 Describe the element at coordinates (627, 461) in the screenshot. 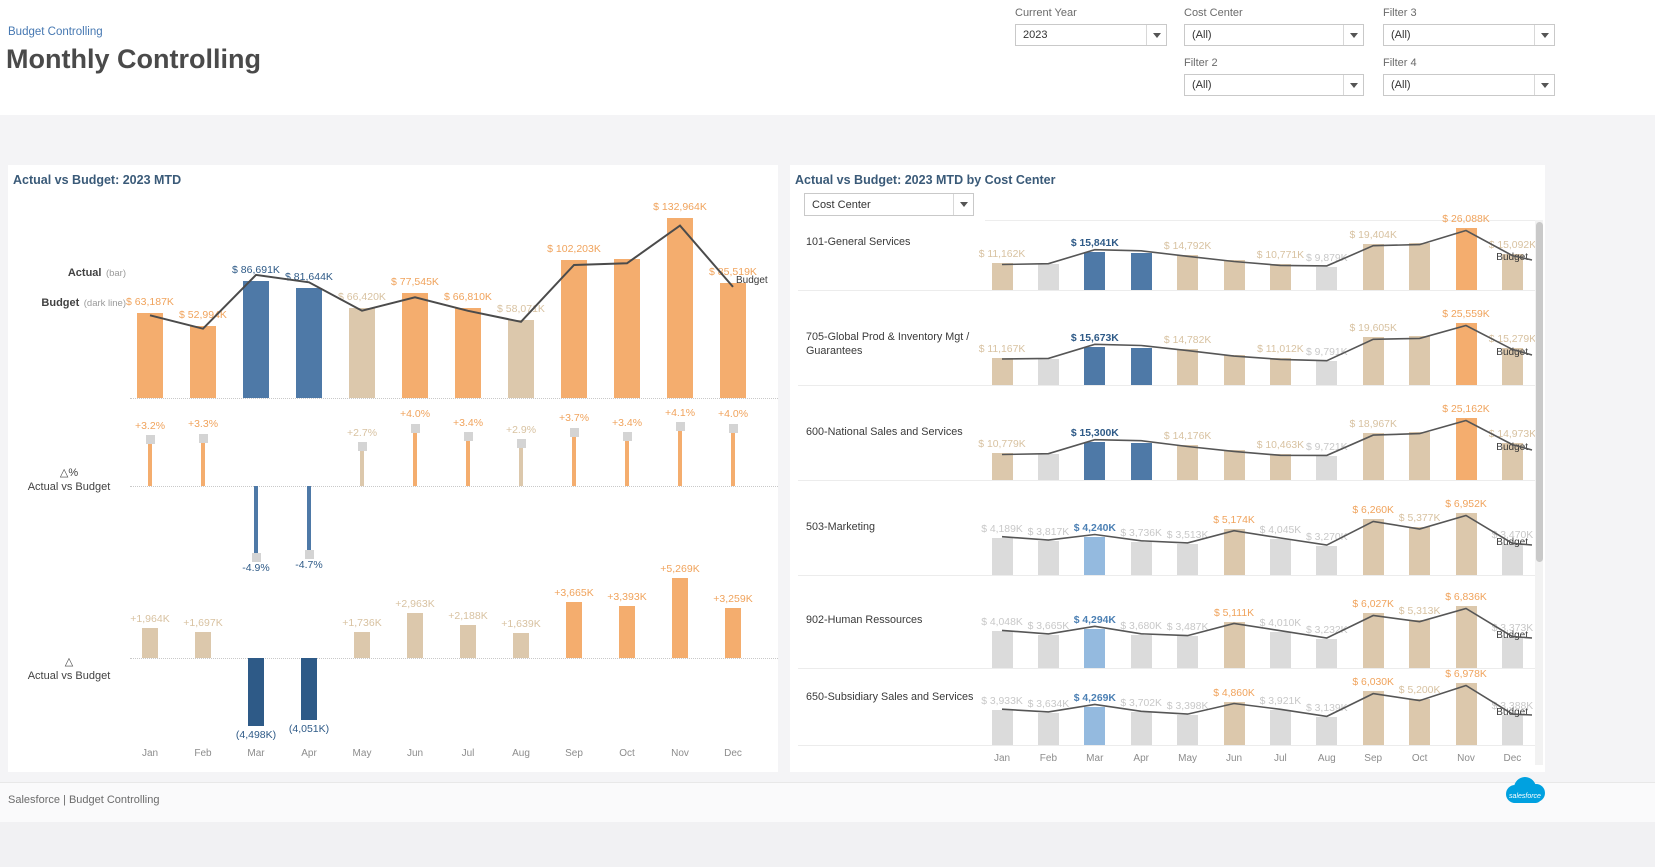

I see `delta-pct-stick-Oct` at that location.